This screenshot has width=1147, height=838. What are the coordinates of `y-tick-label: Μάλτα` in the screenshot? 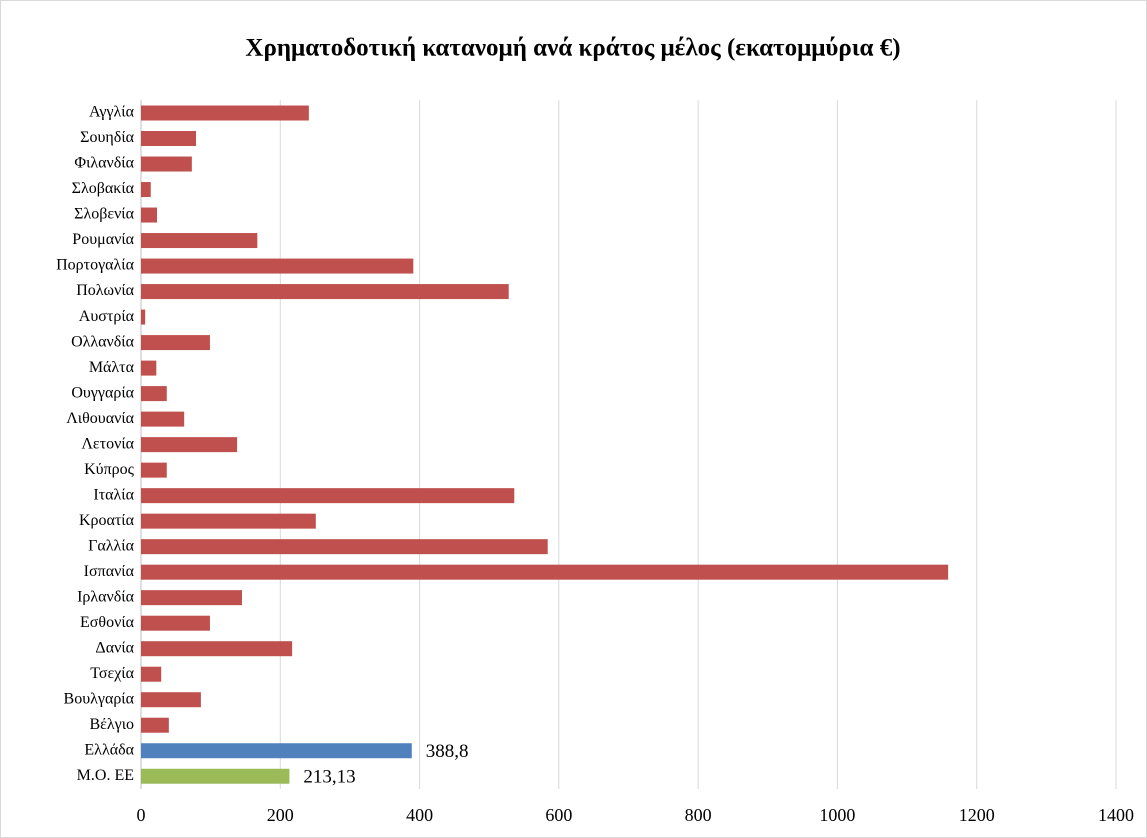 It's located at (112, 367).